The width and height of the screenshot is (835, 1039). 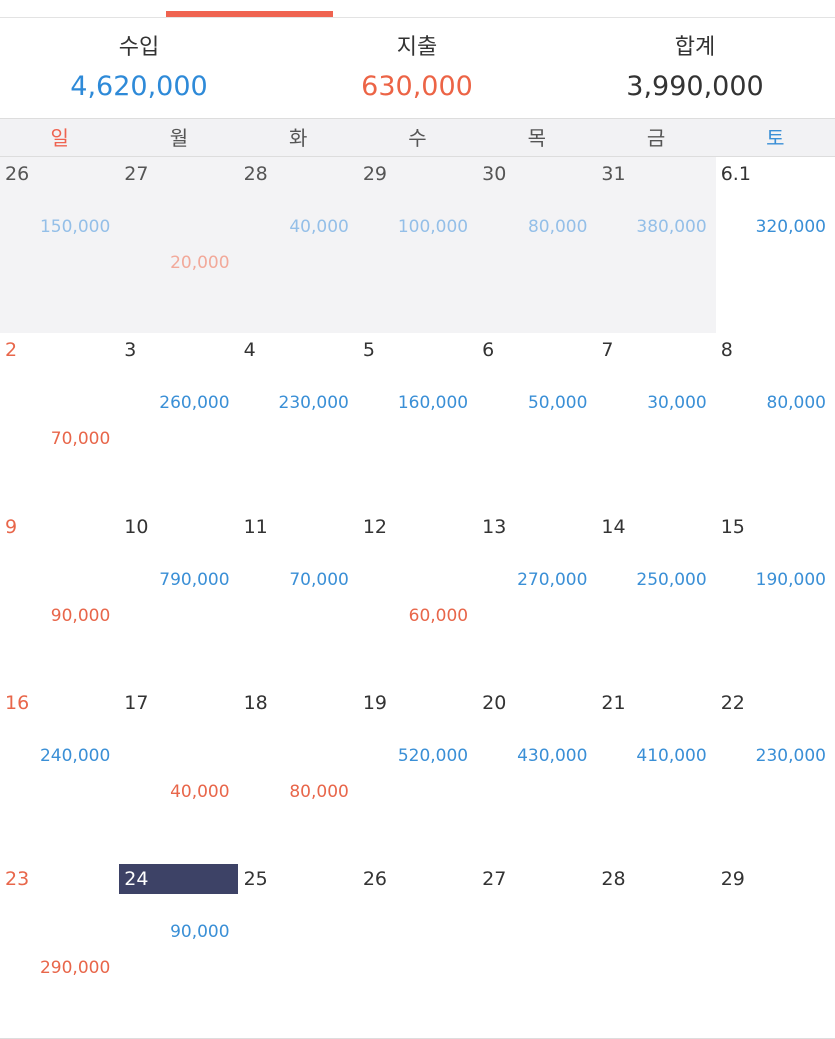 What do you see at coordinates (418, 246) in the screenshot?
I see `day-cell: 29 100,000` at bounding box center [418, 246].